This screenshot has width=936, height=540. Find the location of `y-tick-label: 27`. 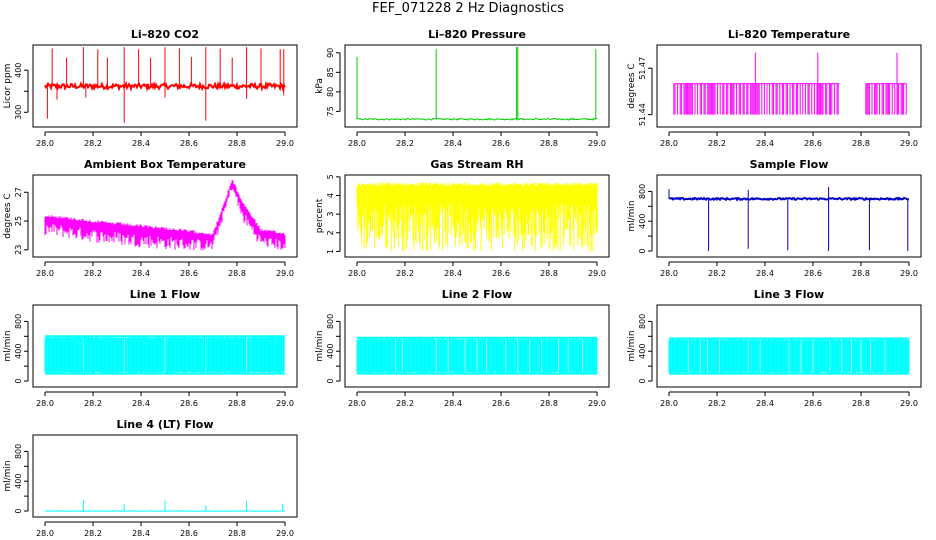

y-tick-label: 27 is located at coordinates (18, 192).